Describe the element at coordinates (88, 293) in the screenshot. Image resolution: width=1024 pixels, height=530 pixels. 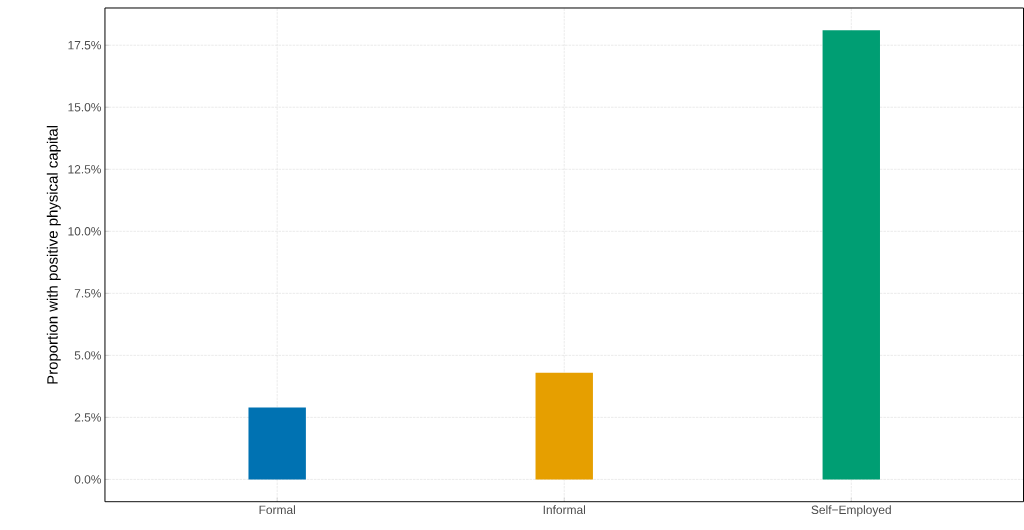
I see `y-tick-label: 7.5%` at that location.